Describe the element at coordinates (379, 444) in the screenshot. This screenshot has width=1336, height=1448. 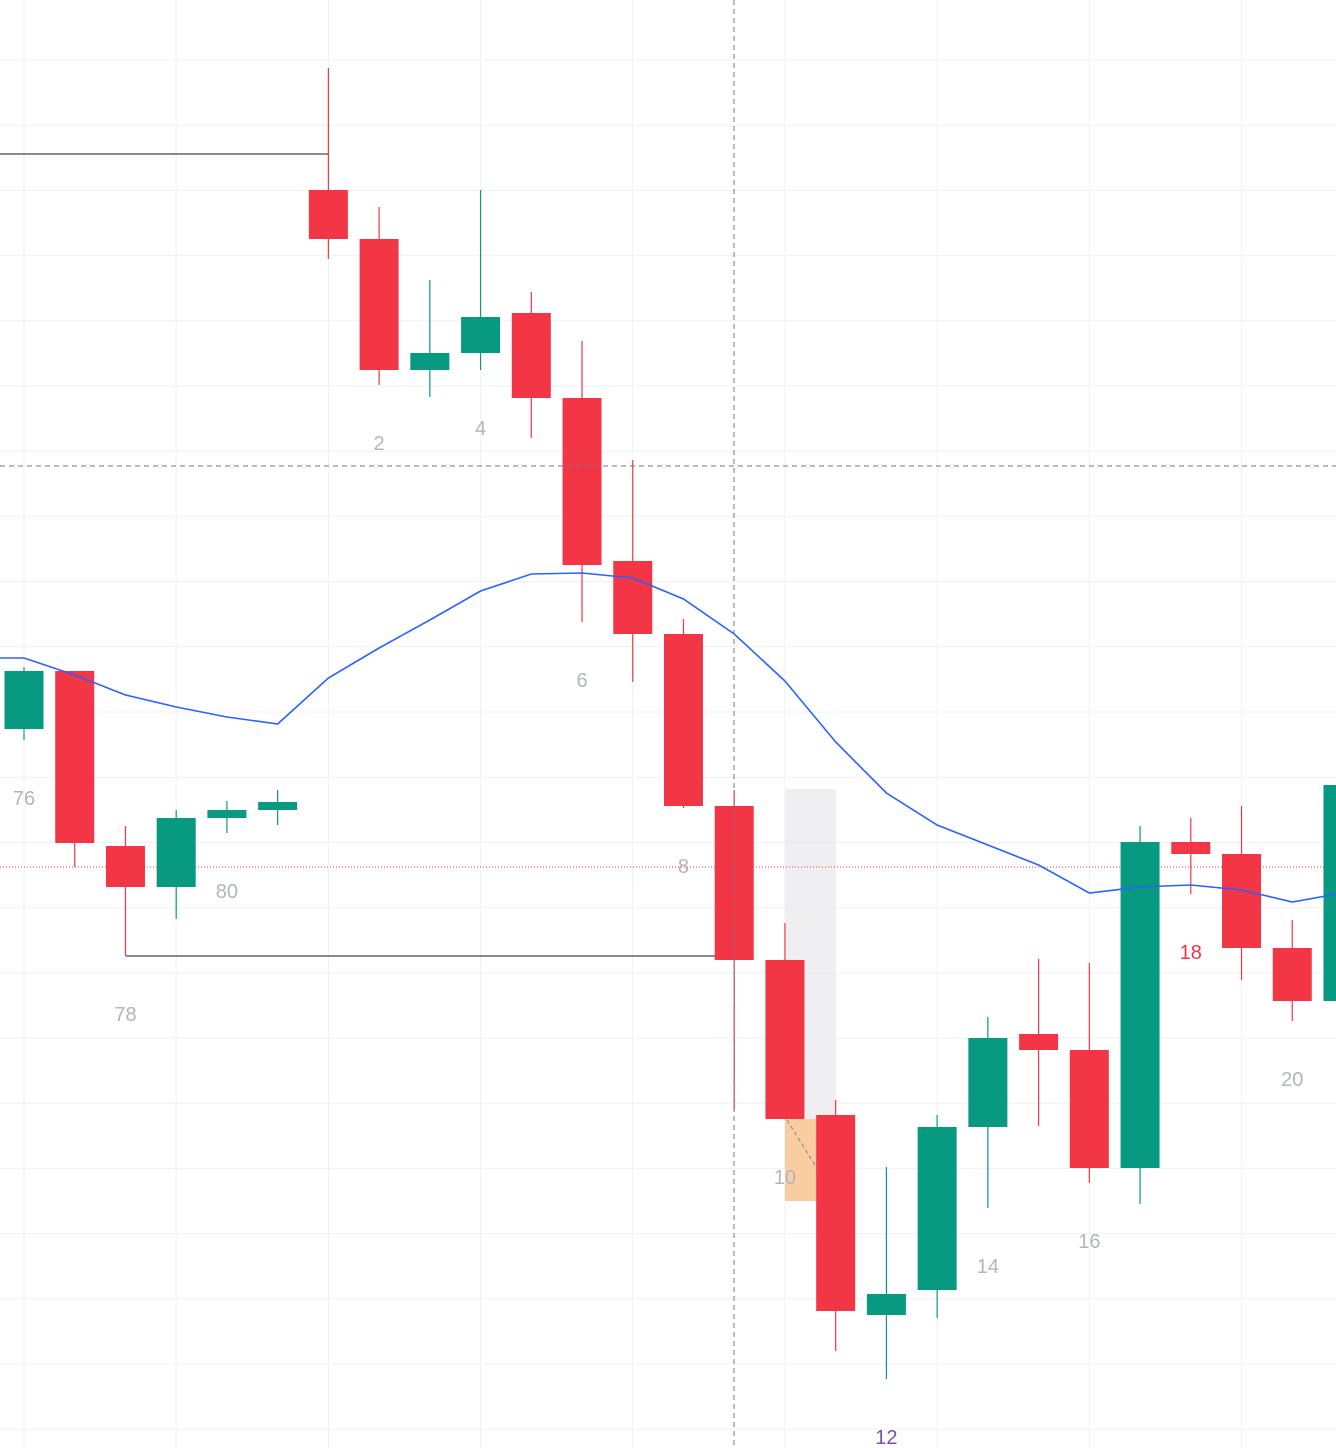
I see `bar-label: 2` at that location.